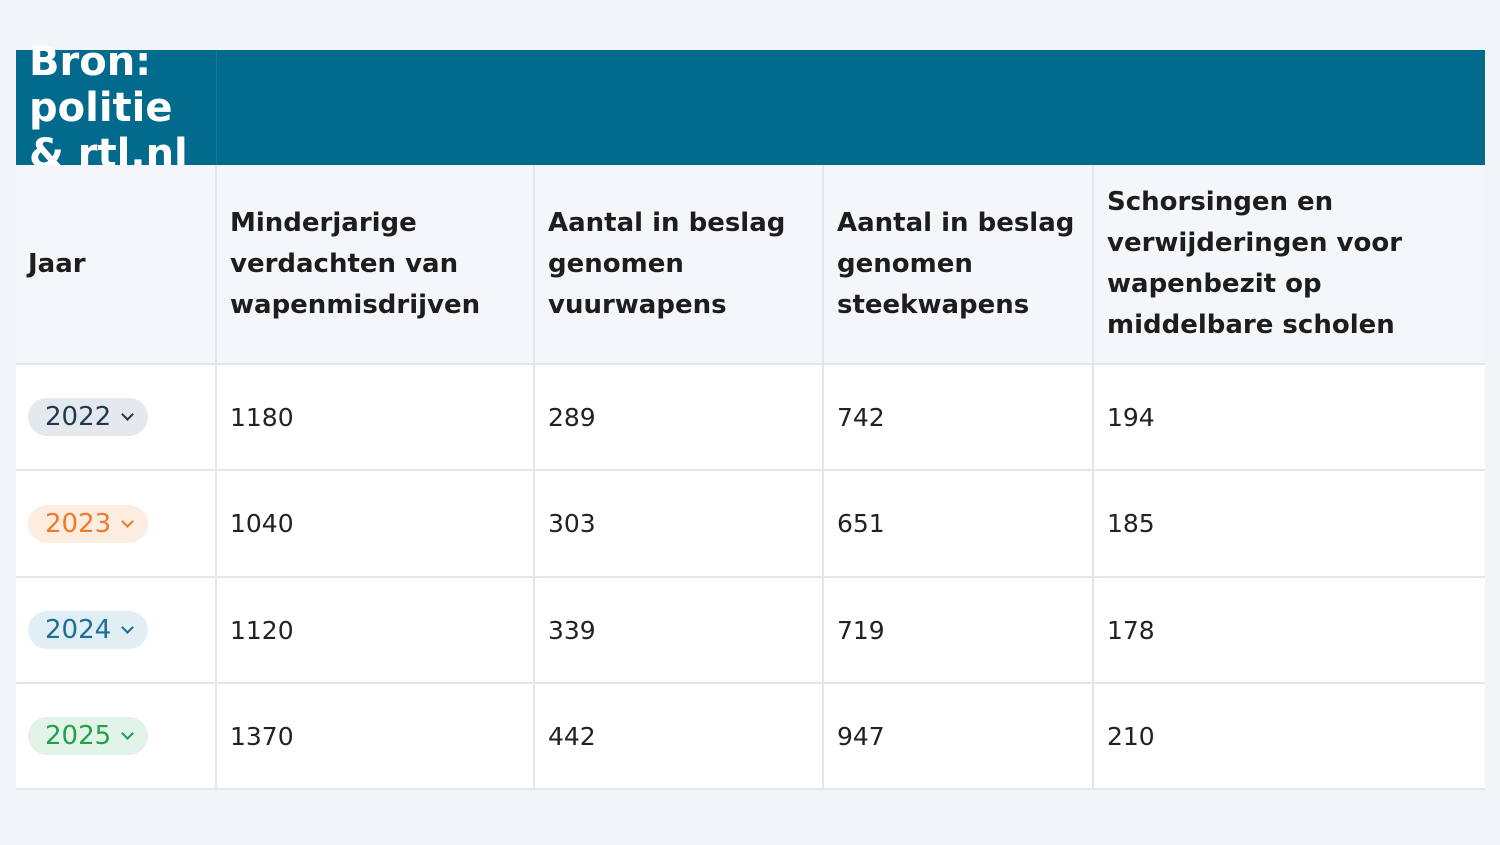 The height and width of the screenshot is (845, 1500). What do you see at coordinates (78, 417) in the screenshot?
I see `year-label: 2022` at bounding box center [78, 417].